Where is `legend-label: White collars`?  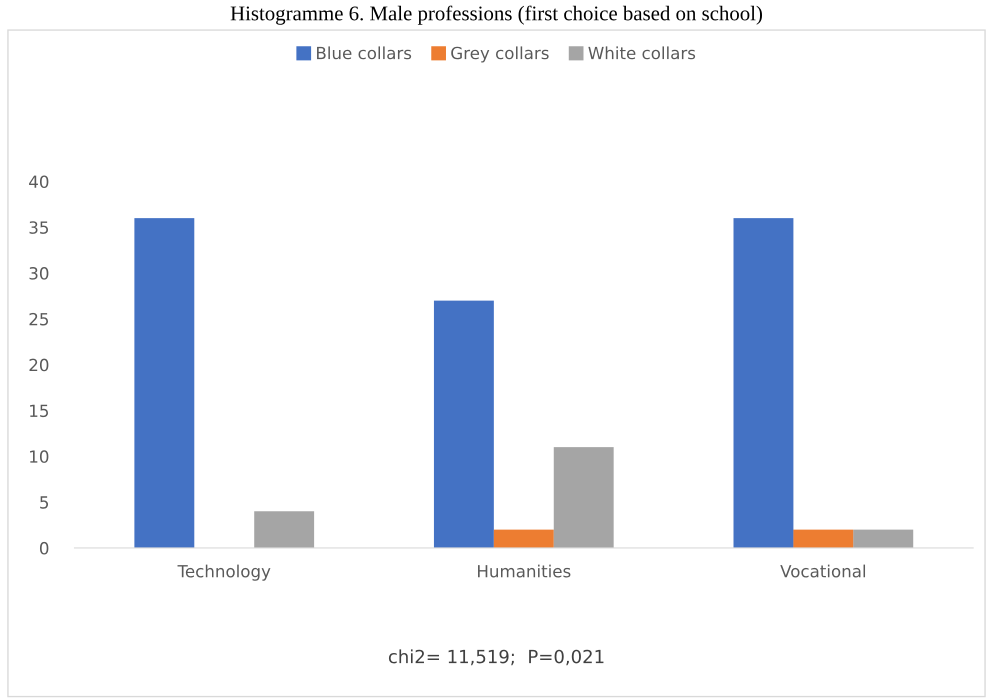 legend-label: White collars is located at coordinates (642, 53).